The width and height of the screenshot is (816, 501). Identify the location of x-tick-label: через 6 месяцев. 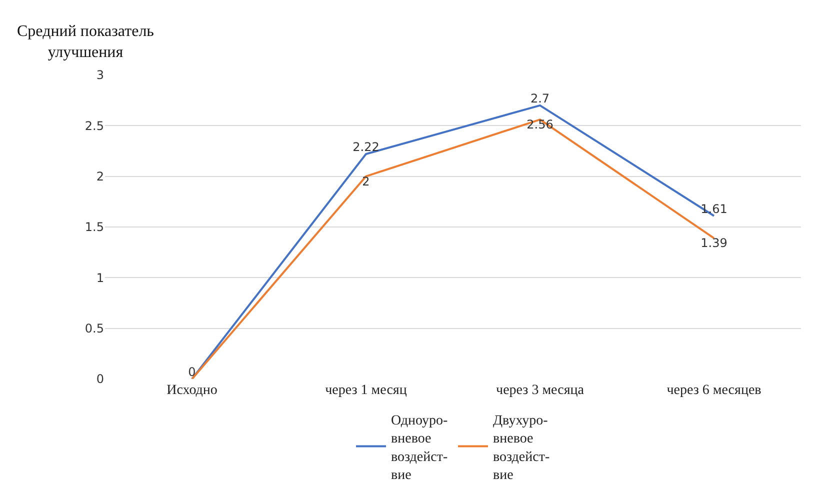
(714, 390).